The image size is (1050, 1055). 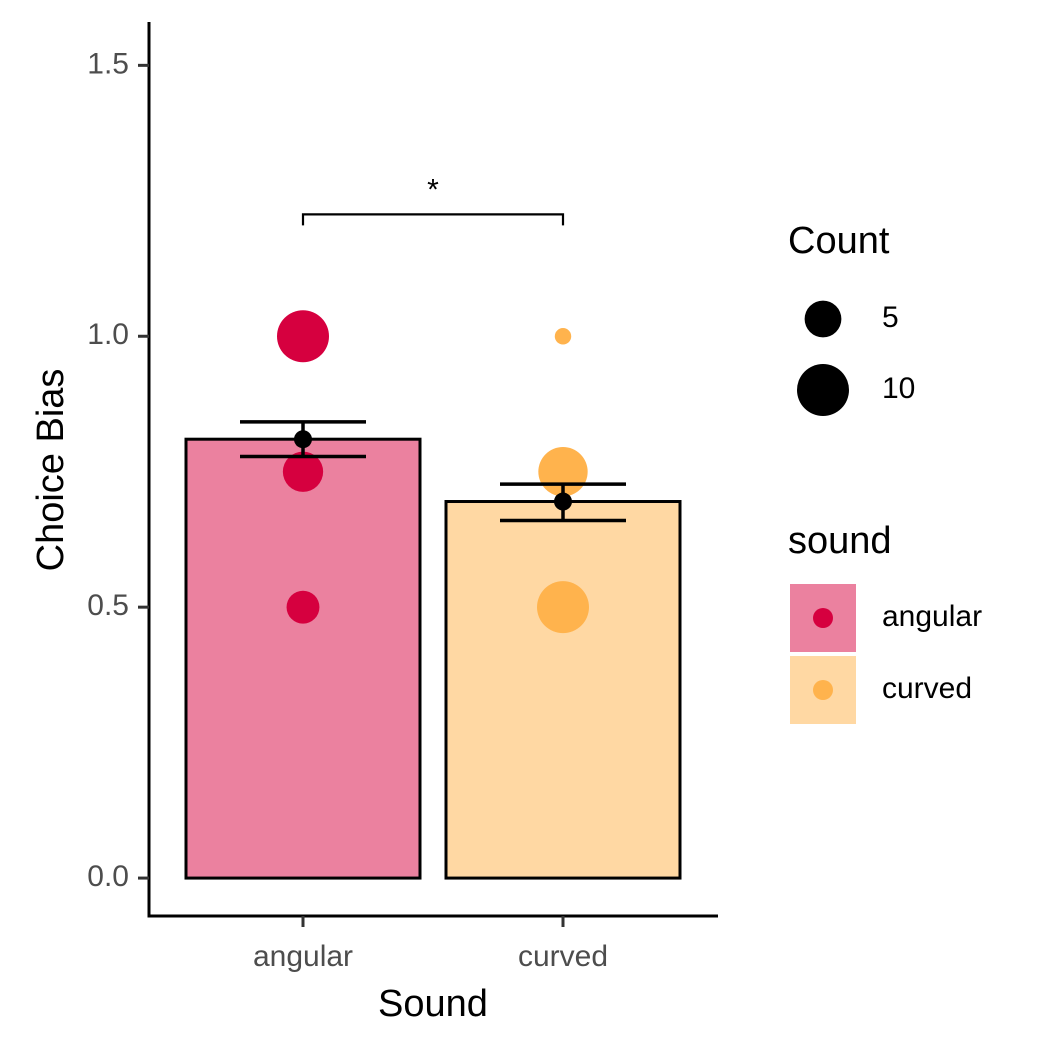 I want to click on x-tick-label-curved: curved, so click(x=563, y=956).